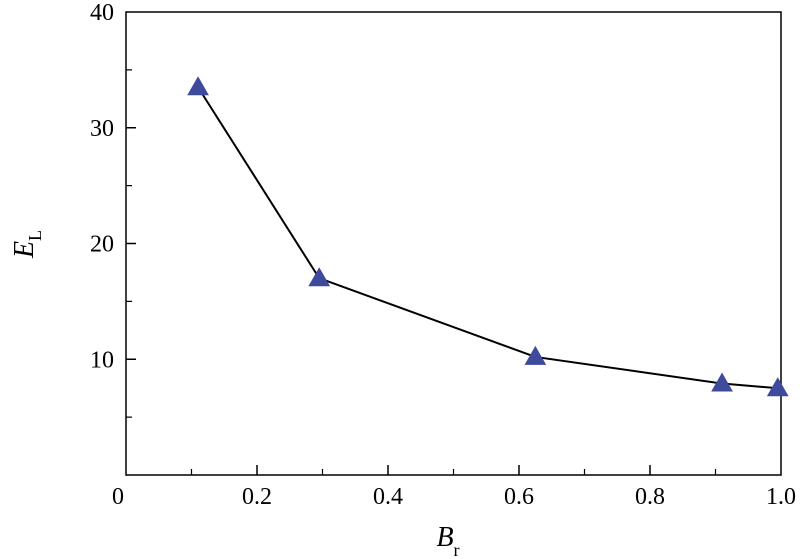  Describe the element at coordinates (388, 497) in the screenshot. I see `x-tick-label: 0.4` at that location.